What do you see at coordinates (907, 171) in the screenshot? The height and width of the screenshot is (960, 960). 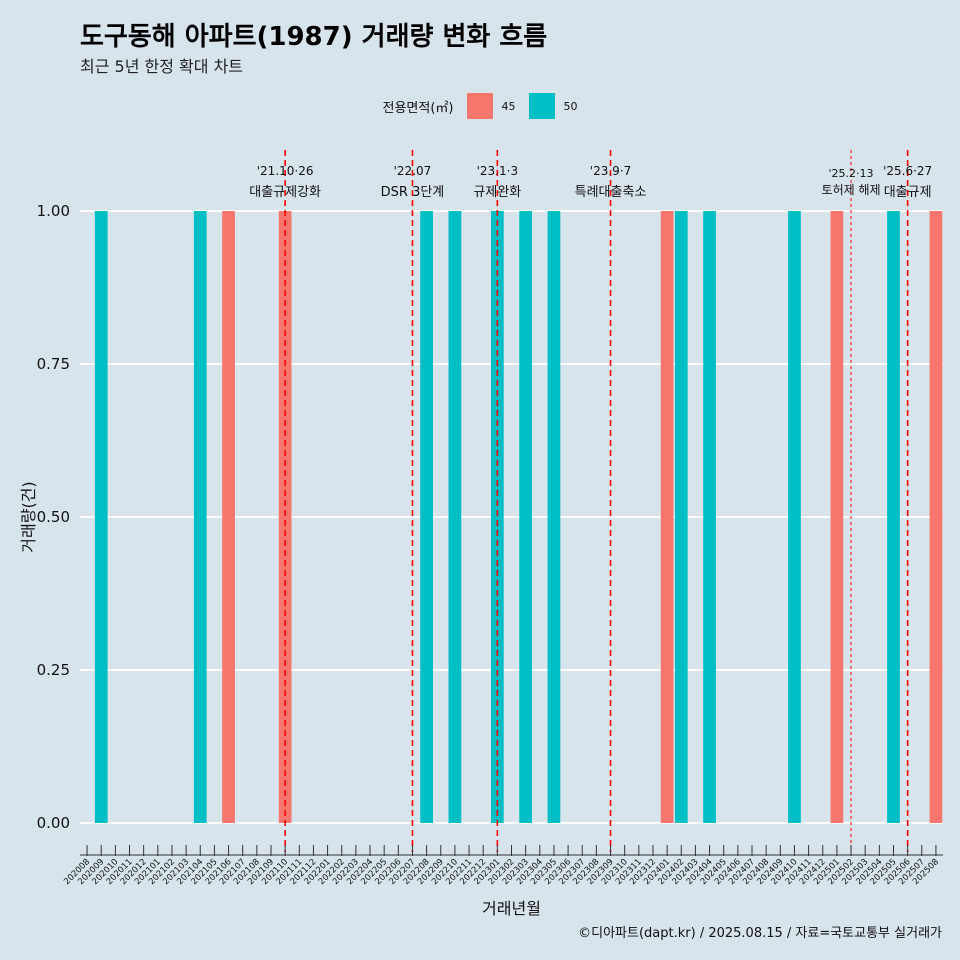 I see `event-date-5: '25.6·27` at bounding box center [907, 171].